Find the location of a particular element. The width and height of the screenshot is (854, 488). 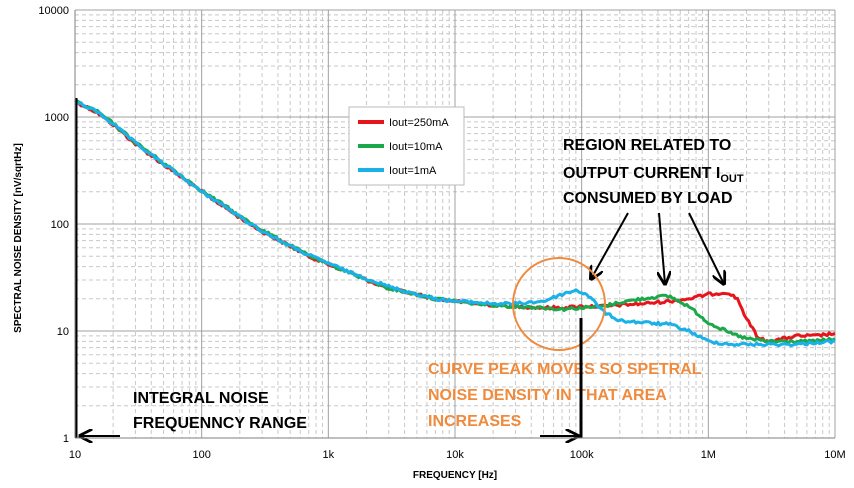

y-tick-label: 1 is located at coordinates (66, 439).